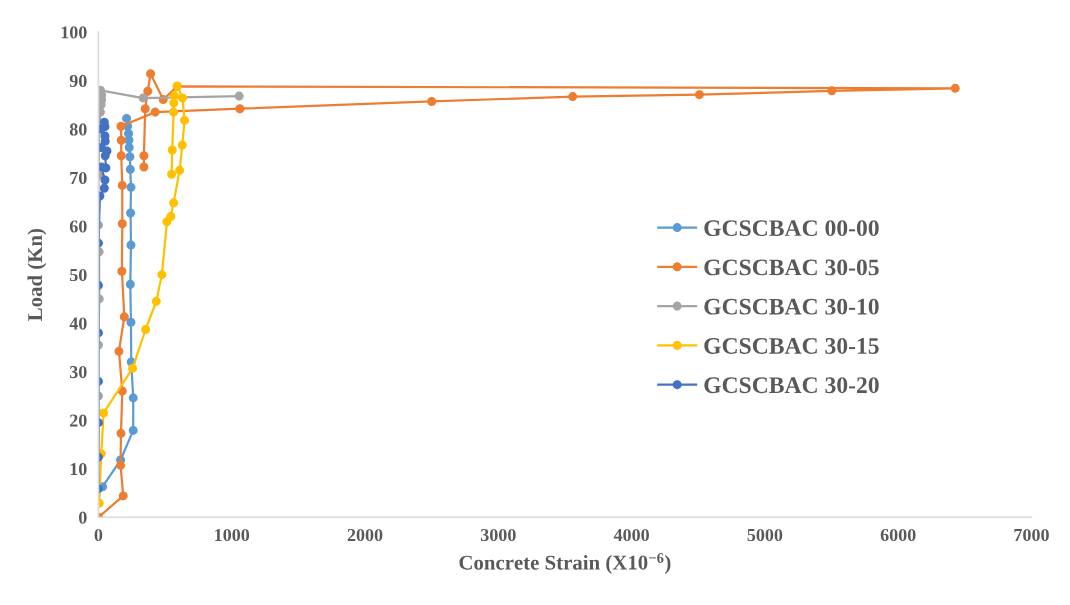 This screenshot has width=1070, height=605. I want to click on x-tick-label: 1000, so click(232, 535).